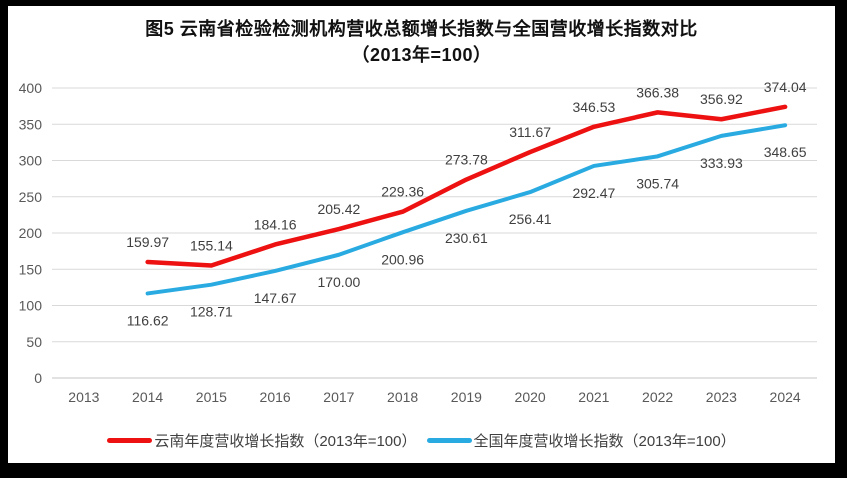 This screenshot has width=847, height=478. I want to click on data-label: 256.41, so click(530, 219).